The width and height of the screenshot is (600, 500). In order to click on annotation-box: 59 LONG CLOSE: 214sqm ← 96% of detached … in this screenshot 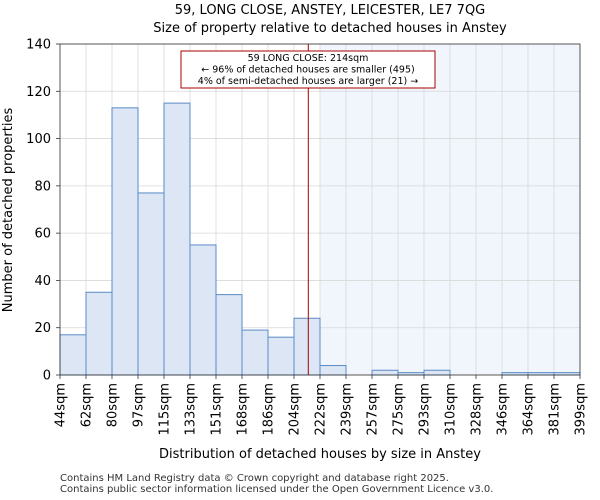, I will do `click(308, 69)`.